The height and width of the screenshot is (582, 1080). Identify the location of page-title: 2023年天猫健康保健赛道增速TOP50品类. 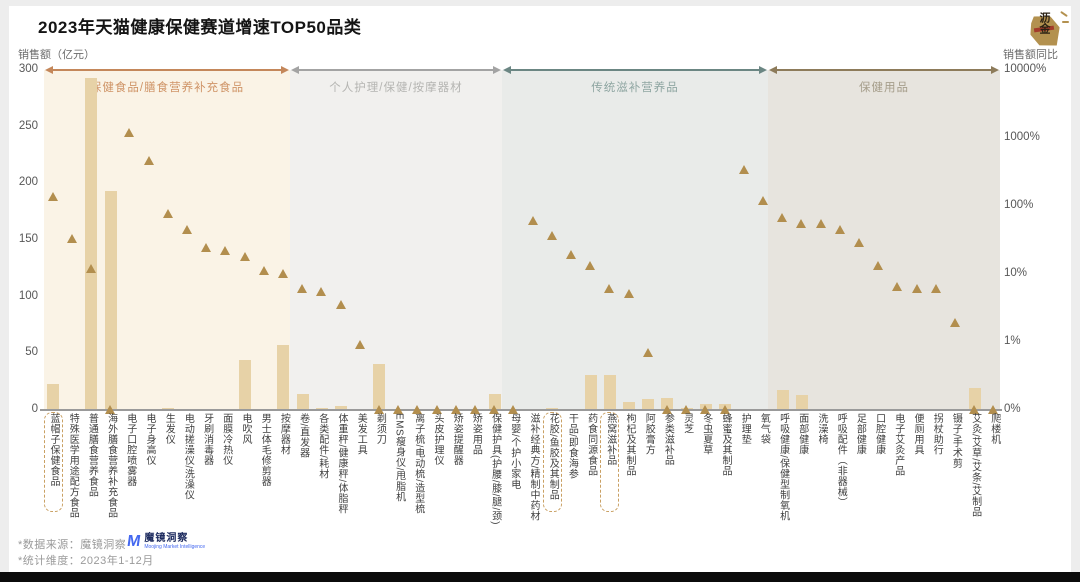
(200, 27).